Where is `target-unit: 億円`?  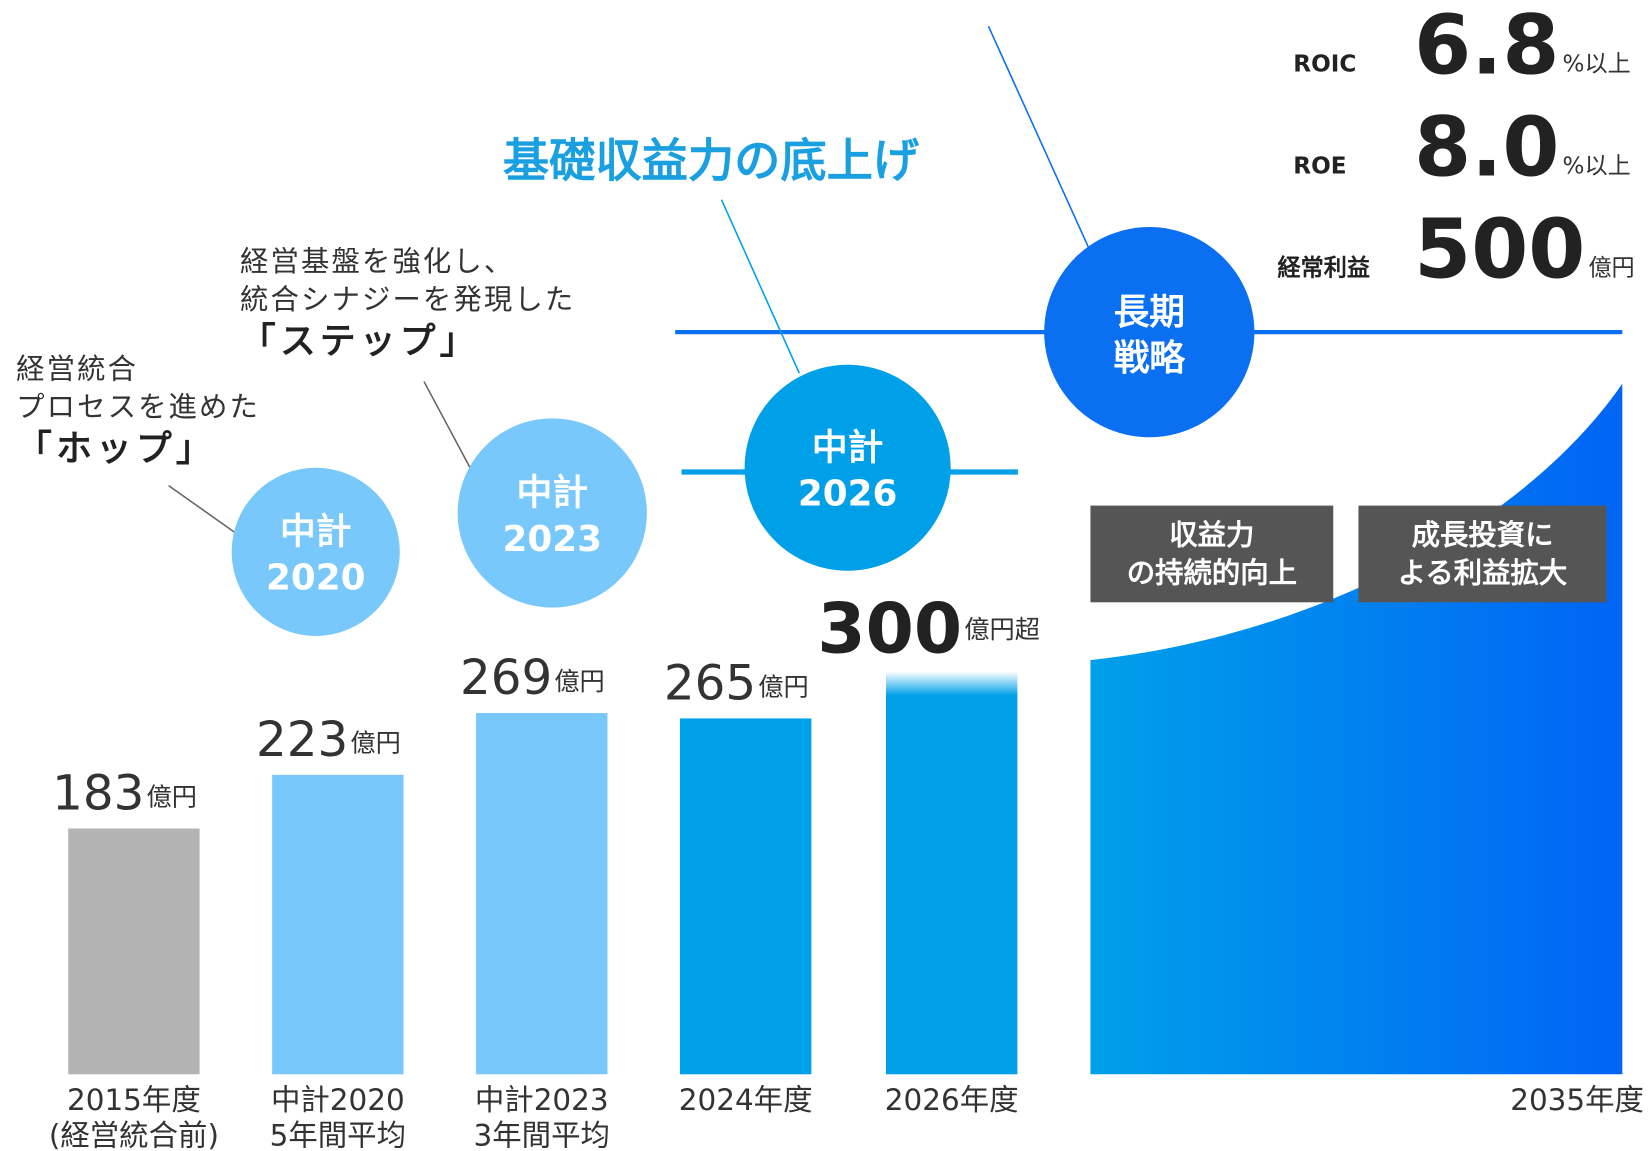 target-unit: 億円 is located at coordinates (1611, 268).